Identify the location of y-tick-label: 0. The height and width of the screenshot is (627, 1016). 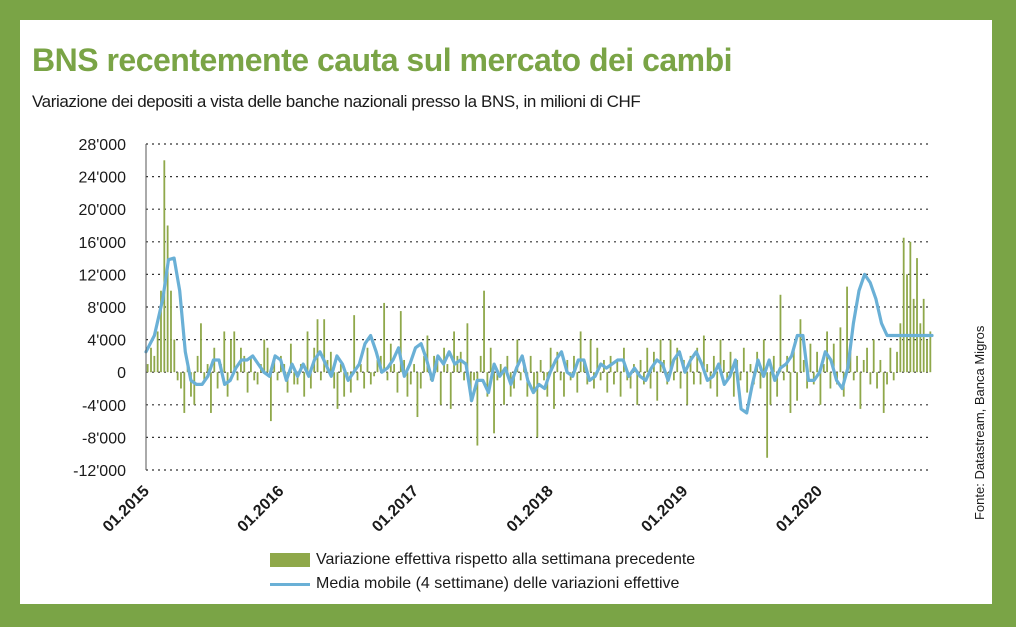
(121, 373).